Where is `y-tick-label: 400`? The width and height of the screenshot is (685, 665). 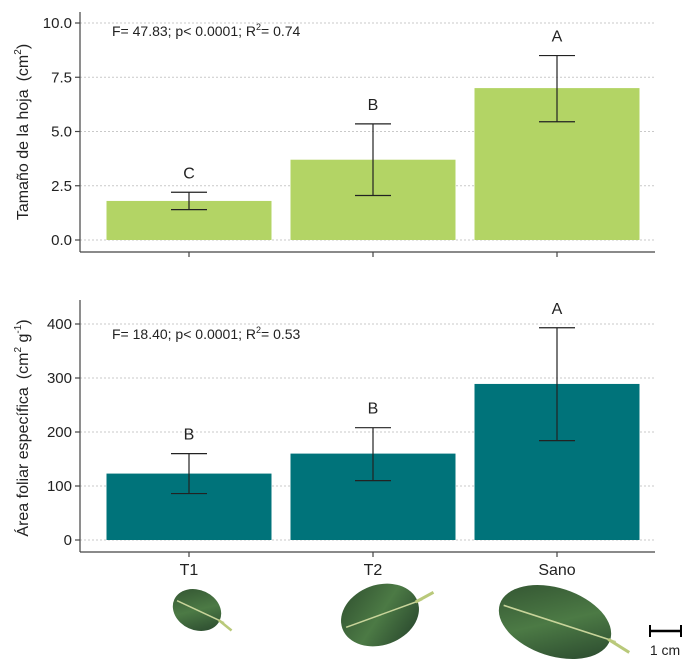 y-tick-label: 400 is located at coordinates (59, 324).